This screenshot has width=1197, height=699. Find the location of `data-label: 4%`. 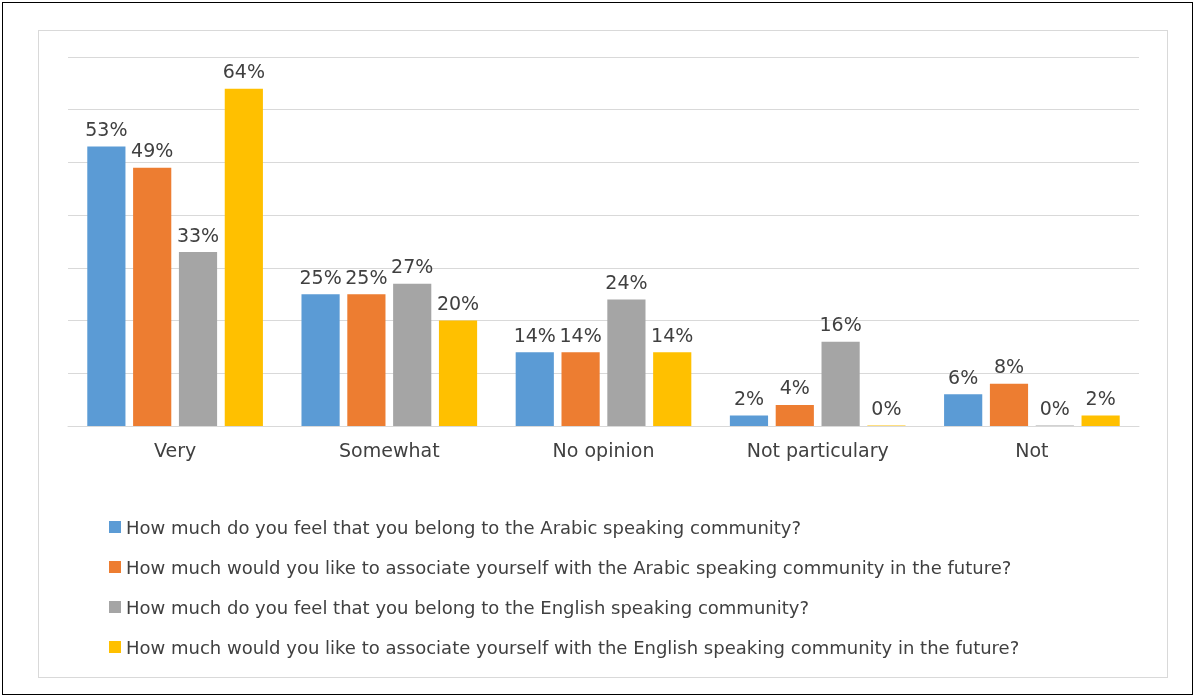

data-label: 4% is located at coordinates (794, 387).